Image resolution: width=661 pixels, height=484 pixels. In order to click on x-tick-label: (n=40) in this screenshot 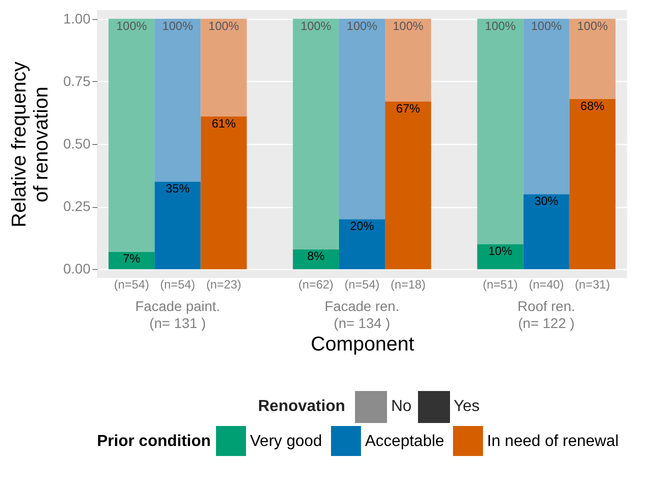, I will do `click(546, 285)`.